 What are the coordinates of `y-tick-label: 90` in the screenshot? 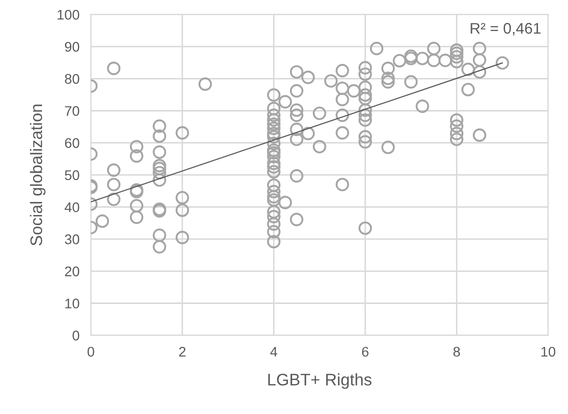 It's located at (72, 47).